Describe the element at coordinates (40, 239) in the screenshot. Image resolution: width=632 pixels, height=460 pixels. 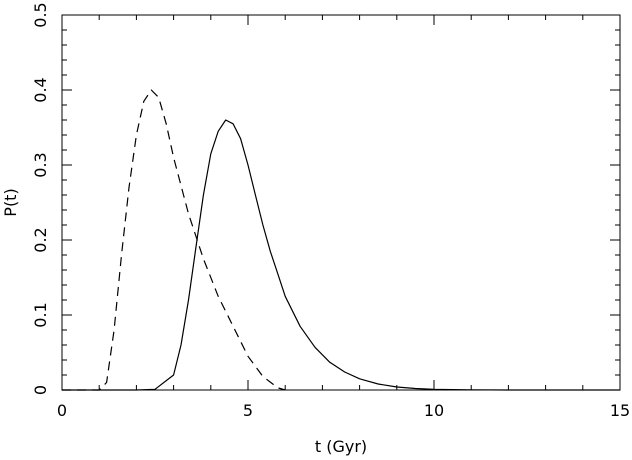
I see `y-tick-label: 0.2` at that location.